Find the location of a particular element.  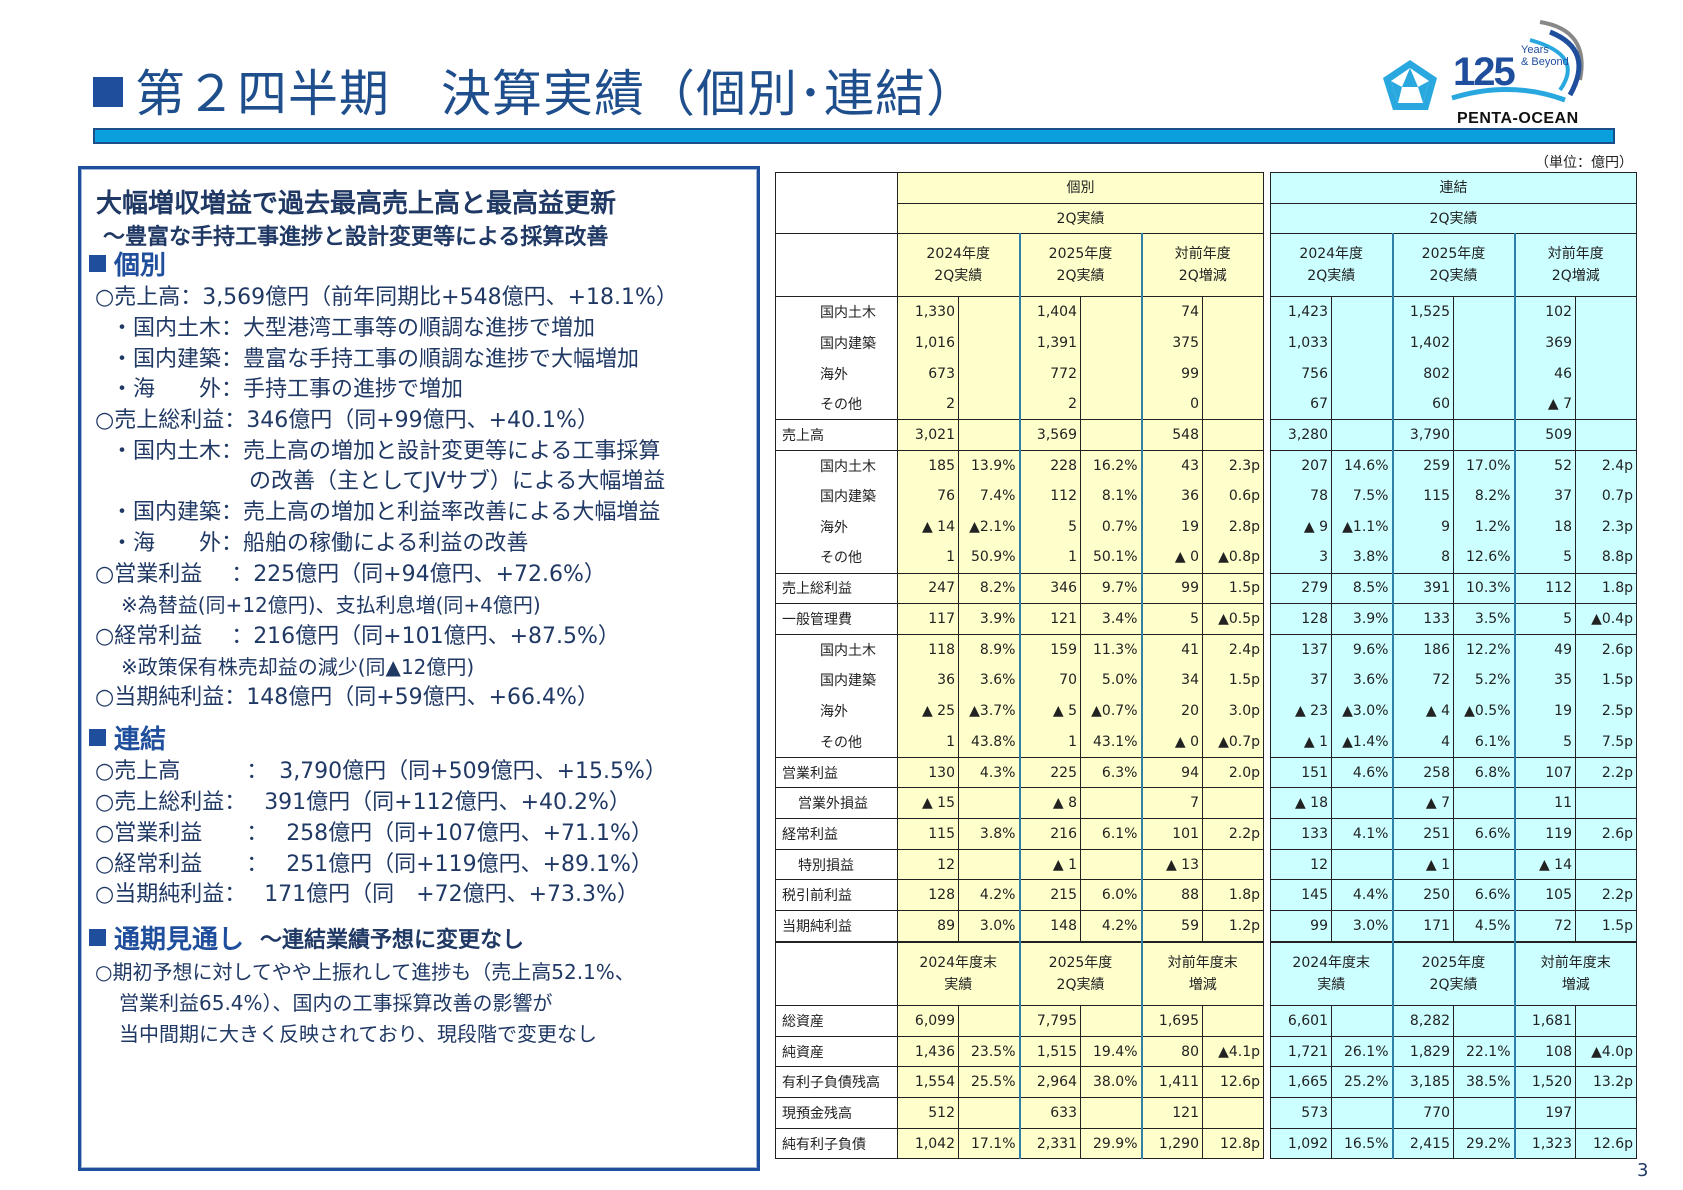

value-cell: 1,033 is located at coordinates (1301, 343).